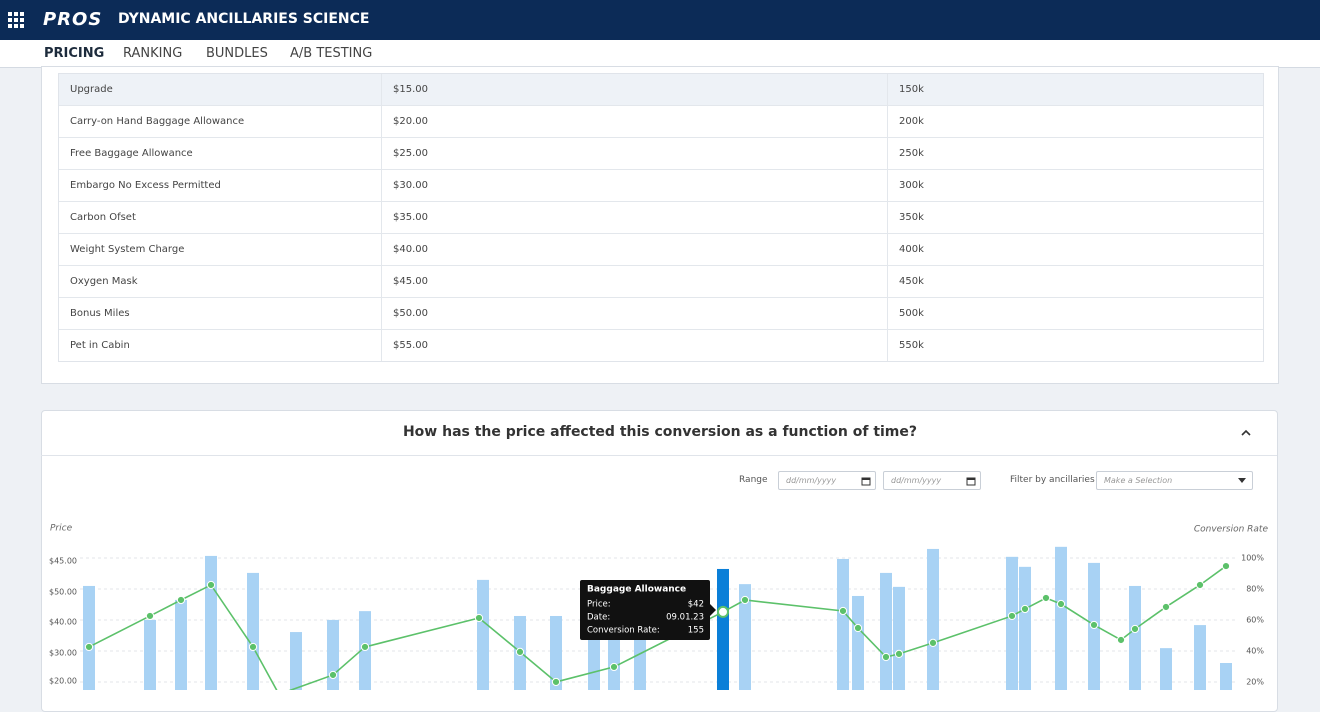 The width and height of the screenshot is (1320, 712). I want to click on table-row: Oxygen Mask $45.00 450k, so click(661, 282).